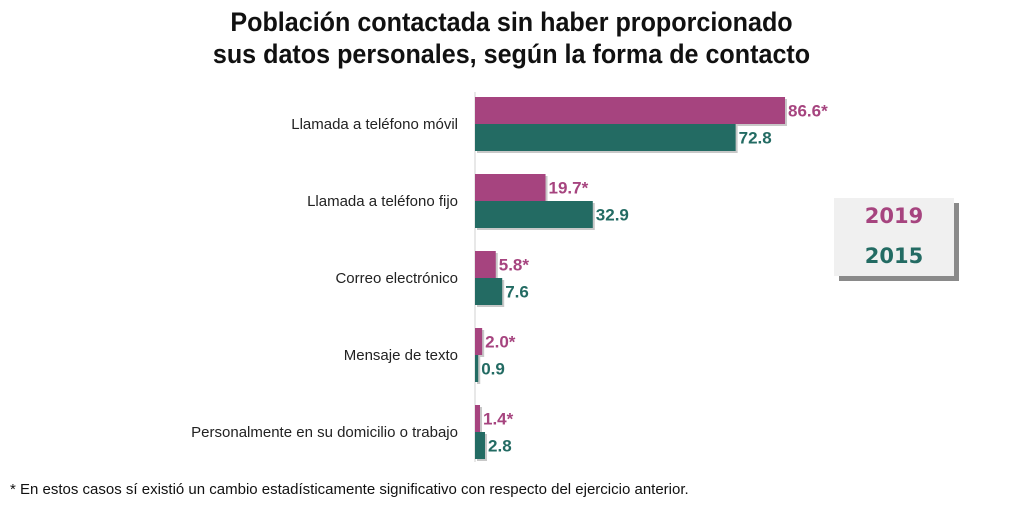 This screenshot has width=1024, height=505. I want to click on data-label-2015: 72.8, so click(755, 138).